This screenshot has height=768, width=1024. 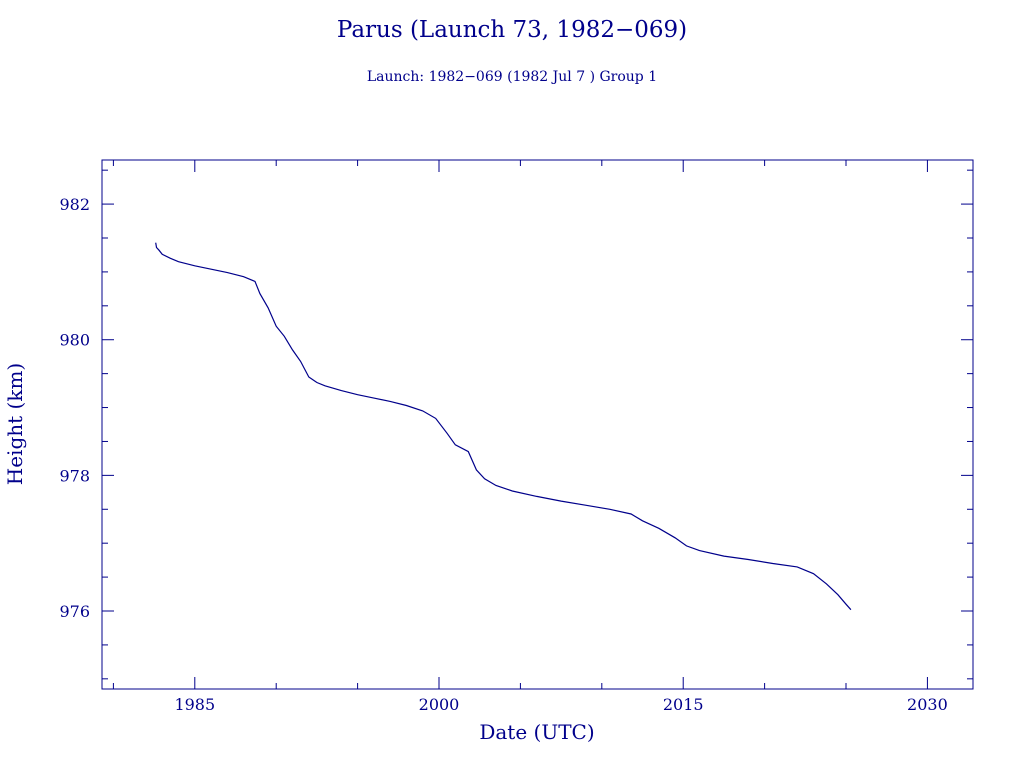 What do you see at coordinates (74, 611) in the screenshot?
I see `y-tick-label: 976` at bounding box center [74, 611].